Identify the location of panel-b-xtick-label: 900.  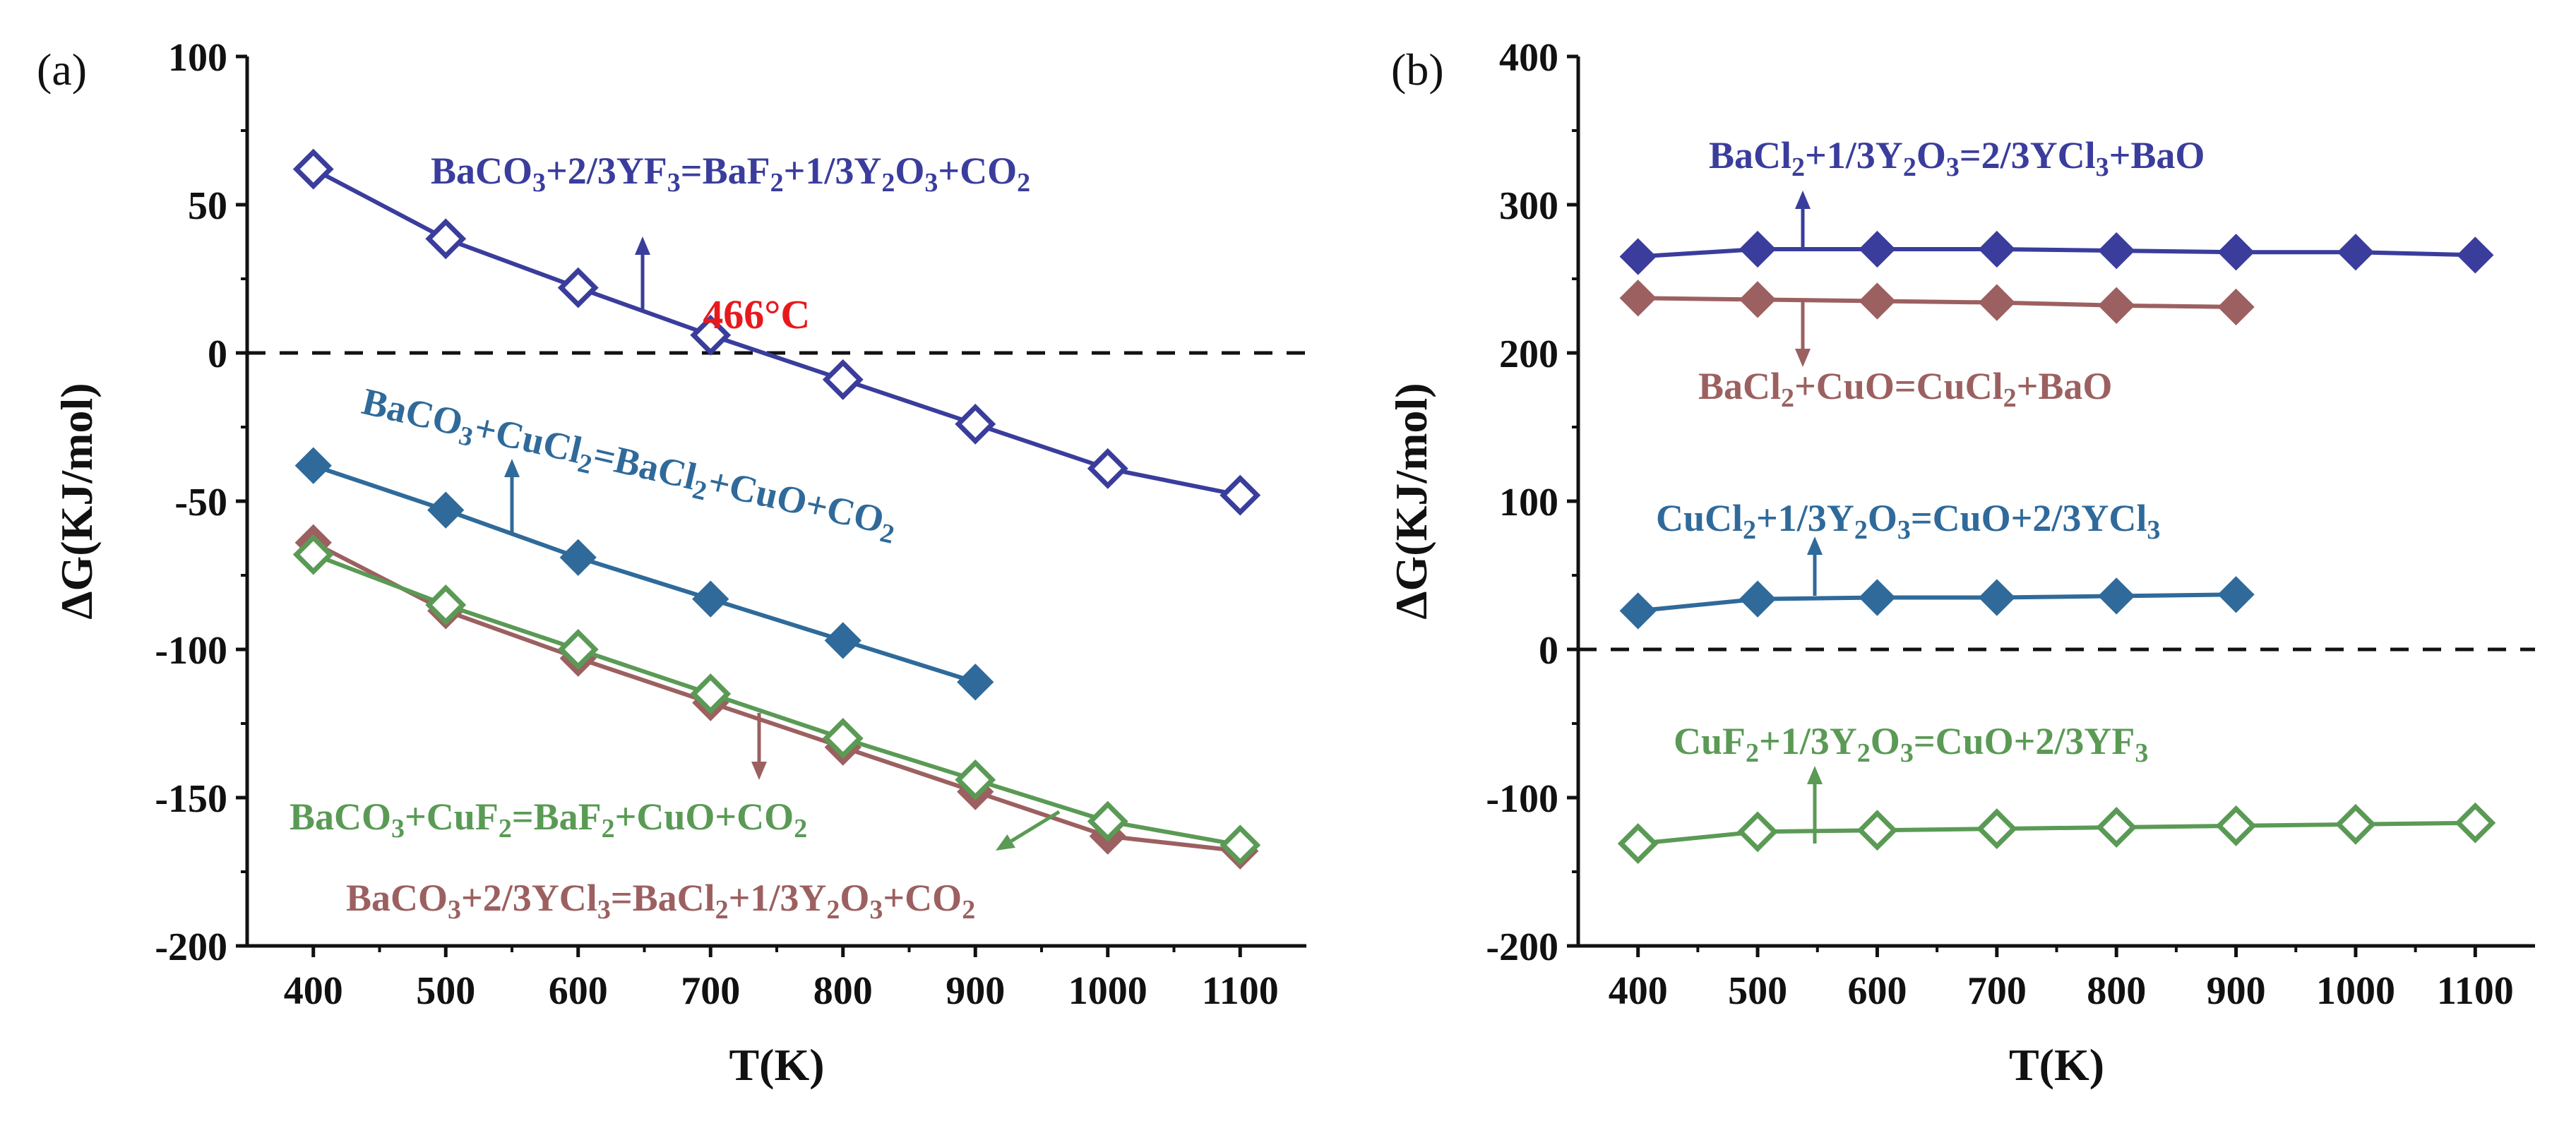
(2236, 991).